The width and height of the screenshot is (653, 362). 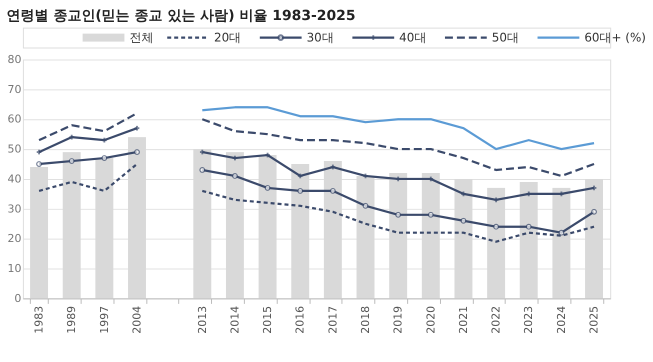 What do you see at coordinates (594, 320) in the screenshot?
I see `x-tick-label: 2025` at bounding box center [594, 320].